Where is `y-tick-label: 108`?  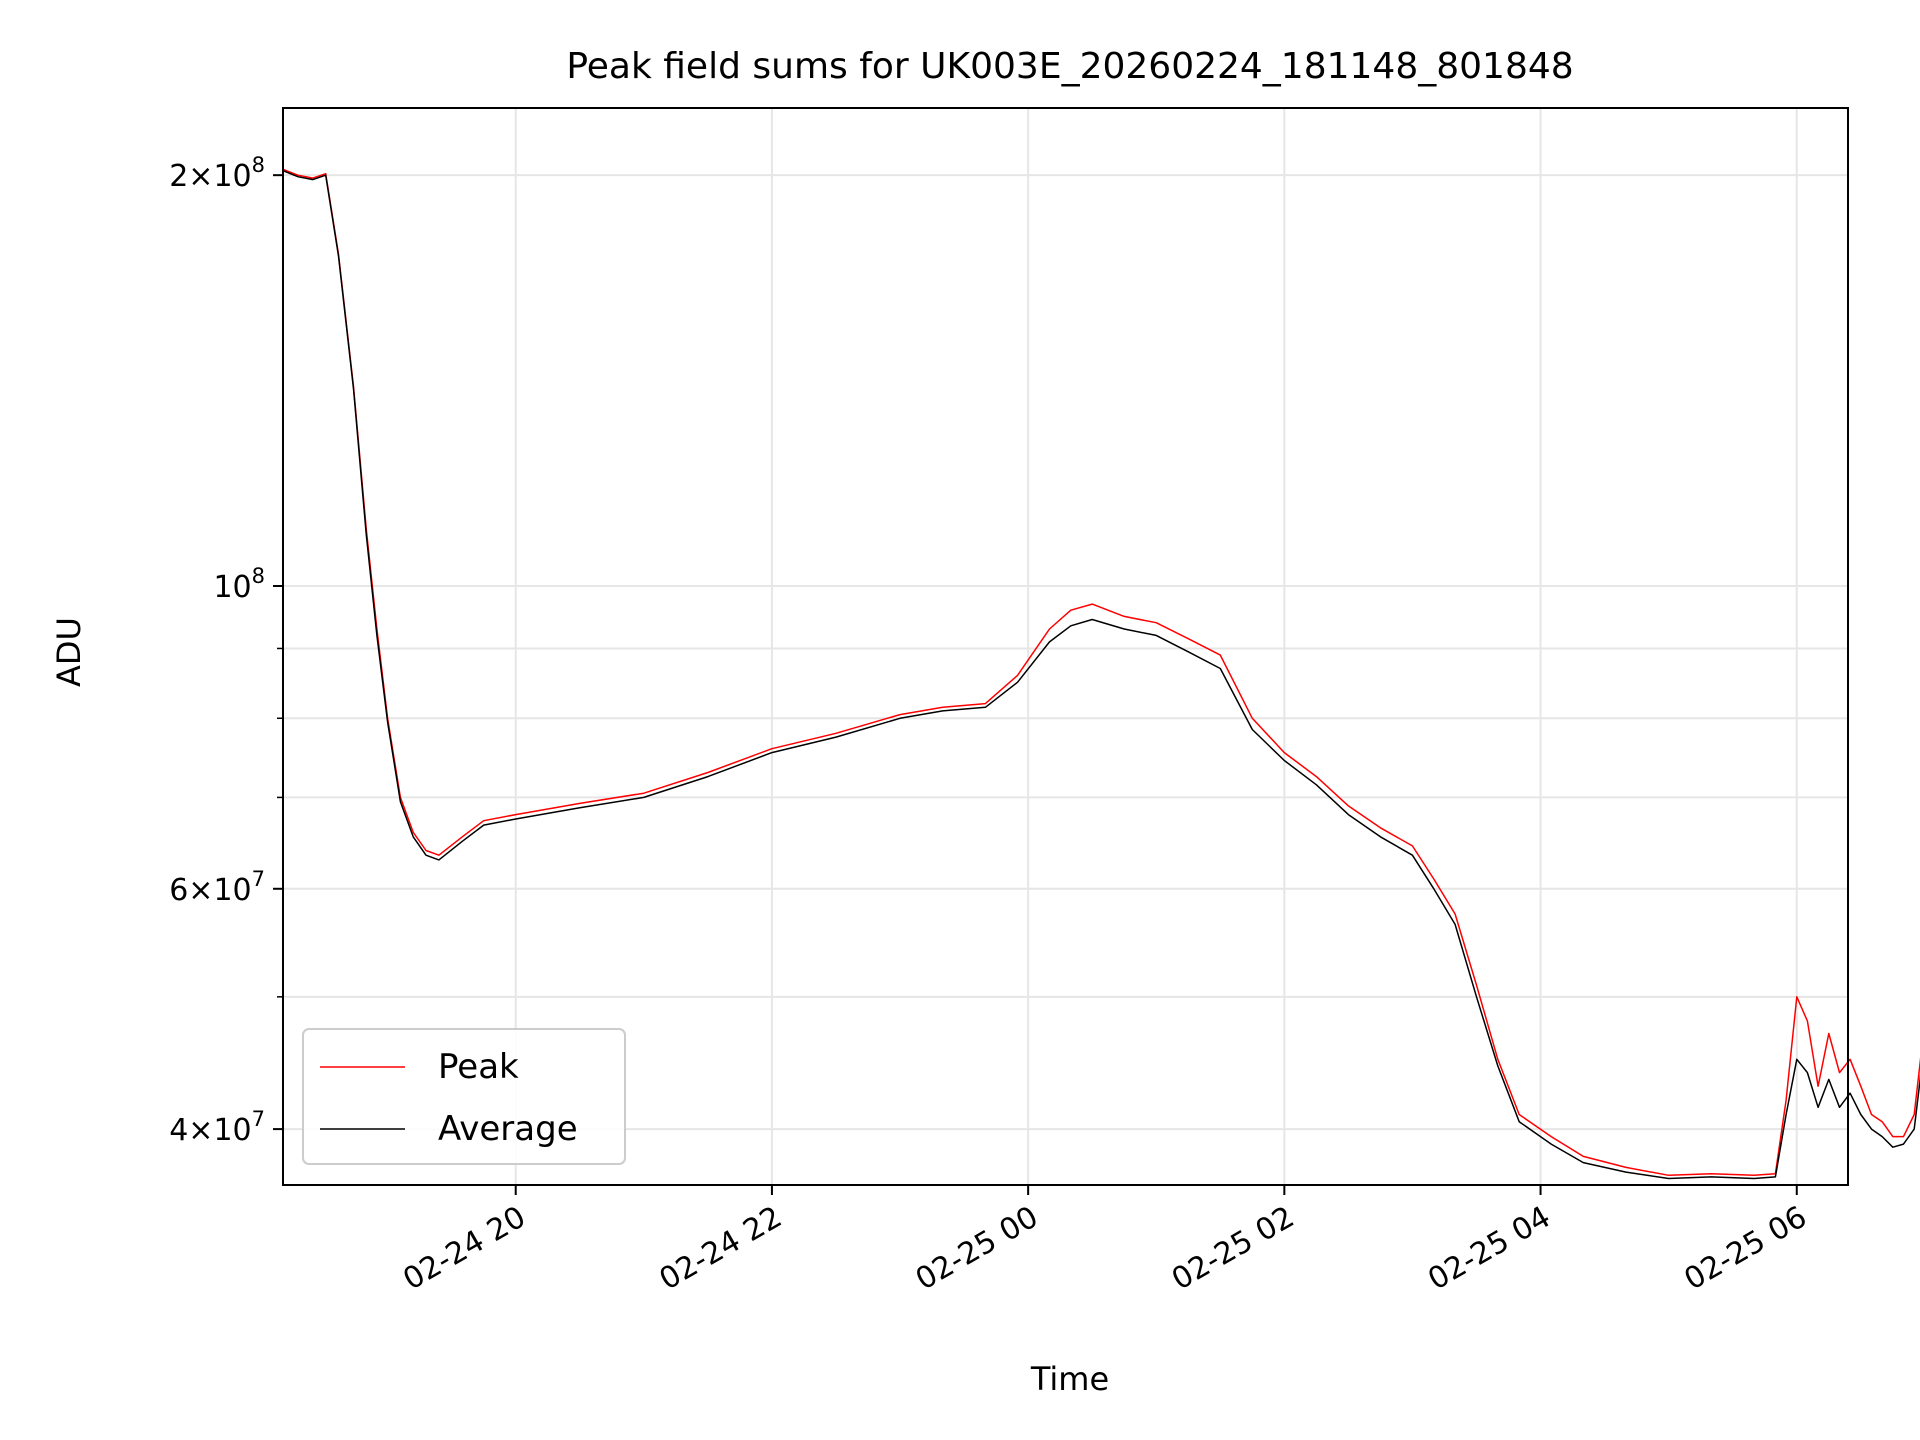
y-tick-label: 108 is located at coordinates (239, 584).